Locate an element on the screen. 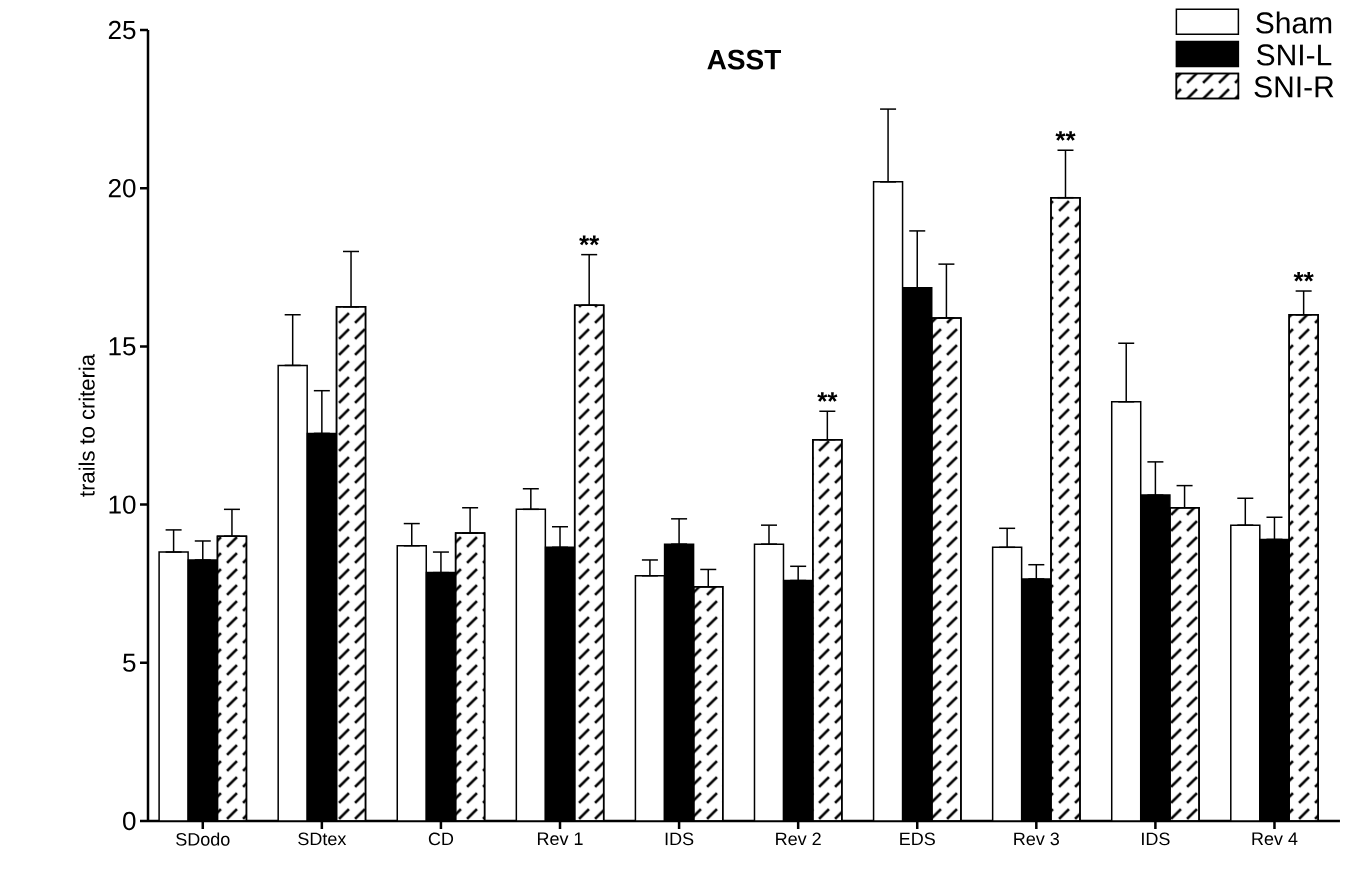 This screenshot has width=1353, height=870. legend-label: SNI-L is located at coordinates (1294, 55).